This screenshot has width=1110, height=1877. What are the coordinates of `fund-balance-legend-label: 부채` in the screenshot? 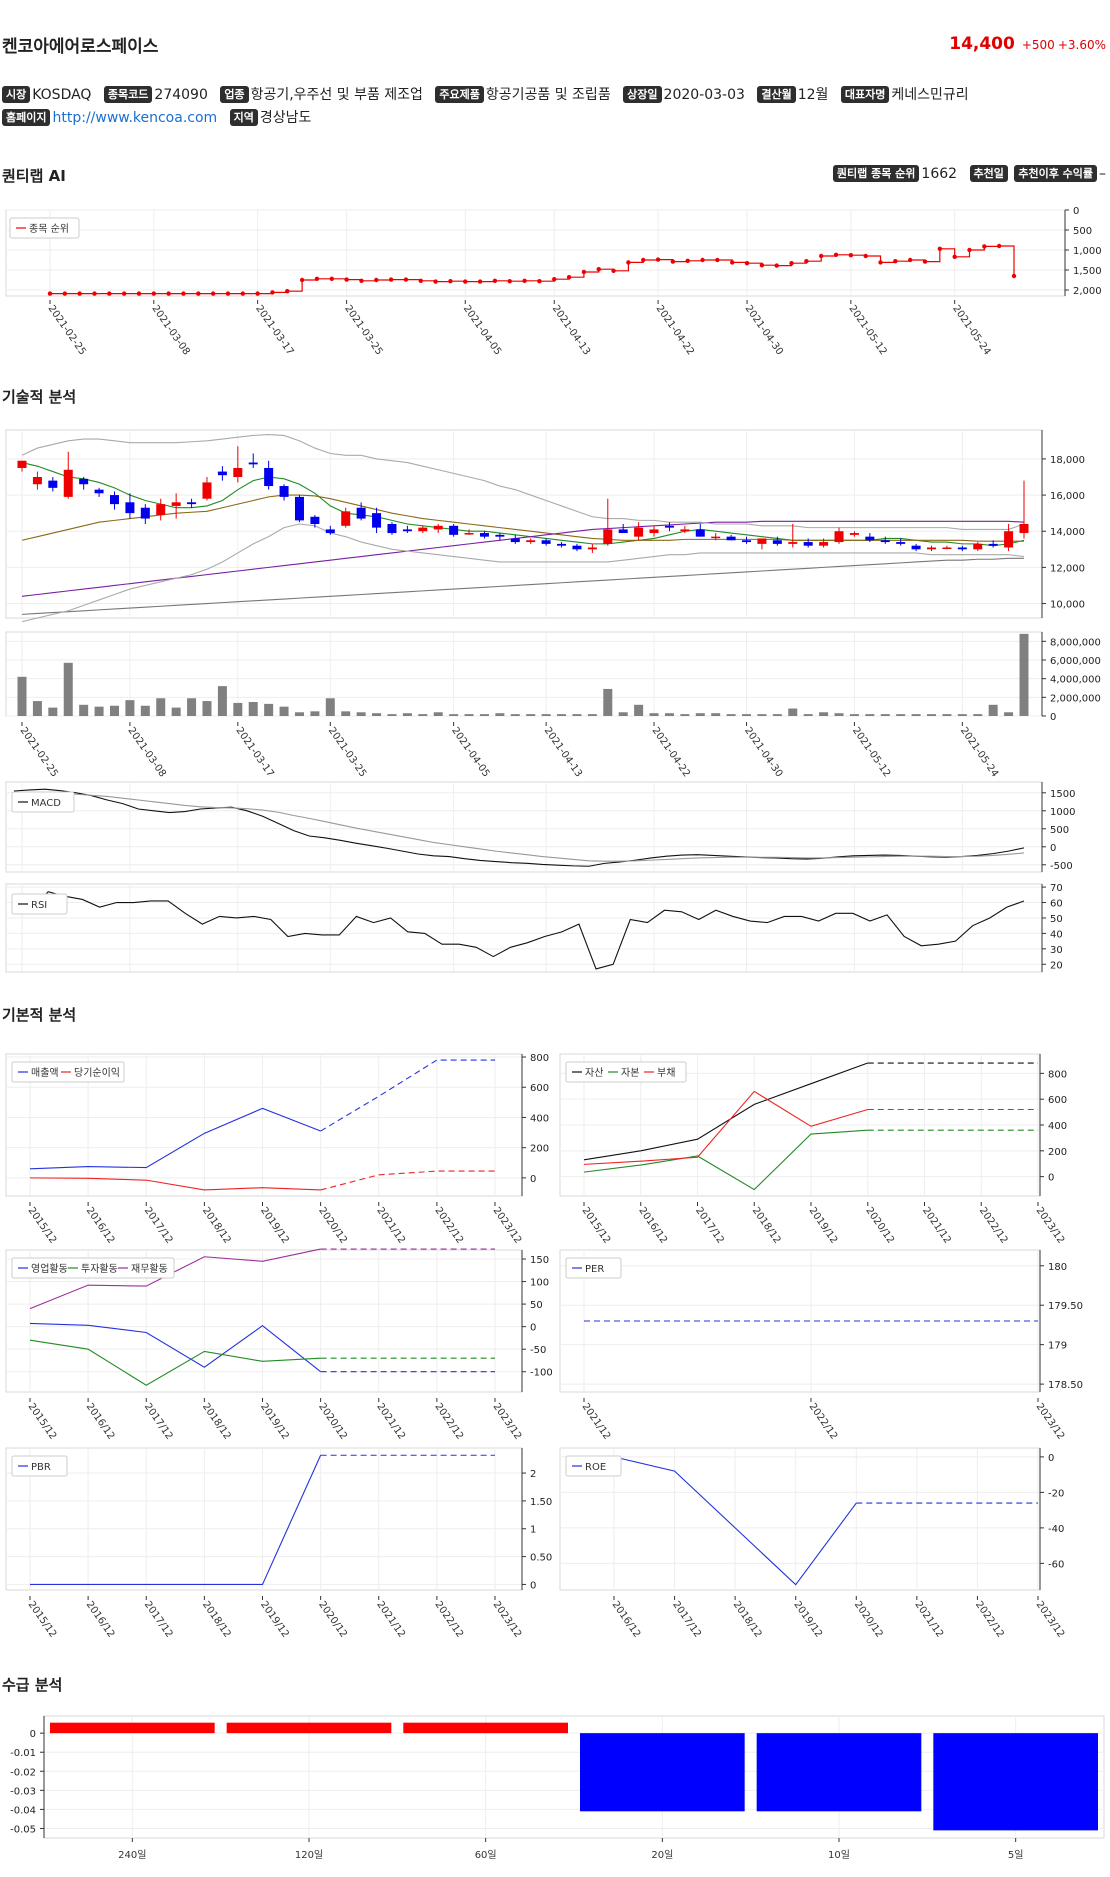 It's located at (666, 1073).